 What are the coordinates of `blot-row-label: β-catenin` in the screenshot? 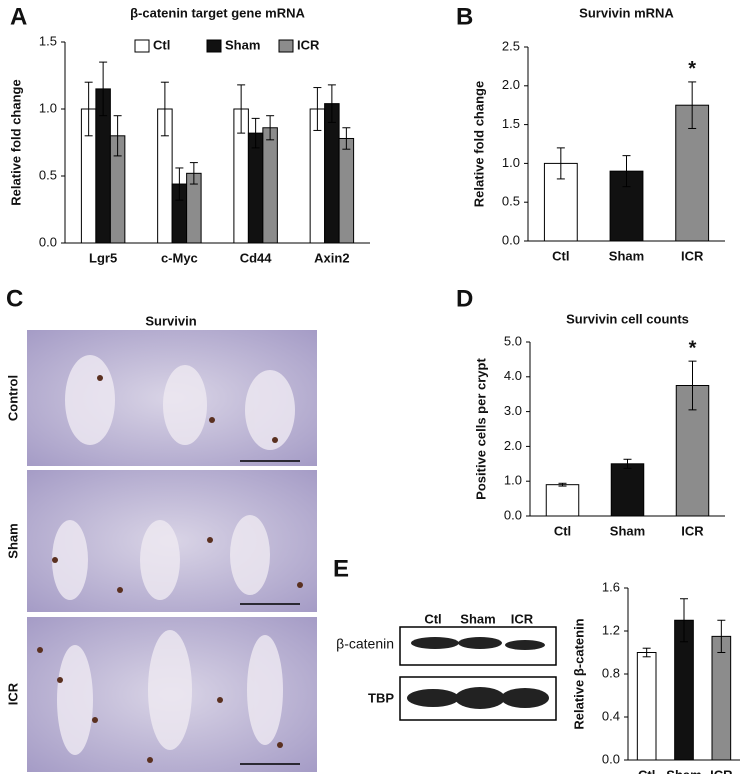 It's located at (365, 644).